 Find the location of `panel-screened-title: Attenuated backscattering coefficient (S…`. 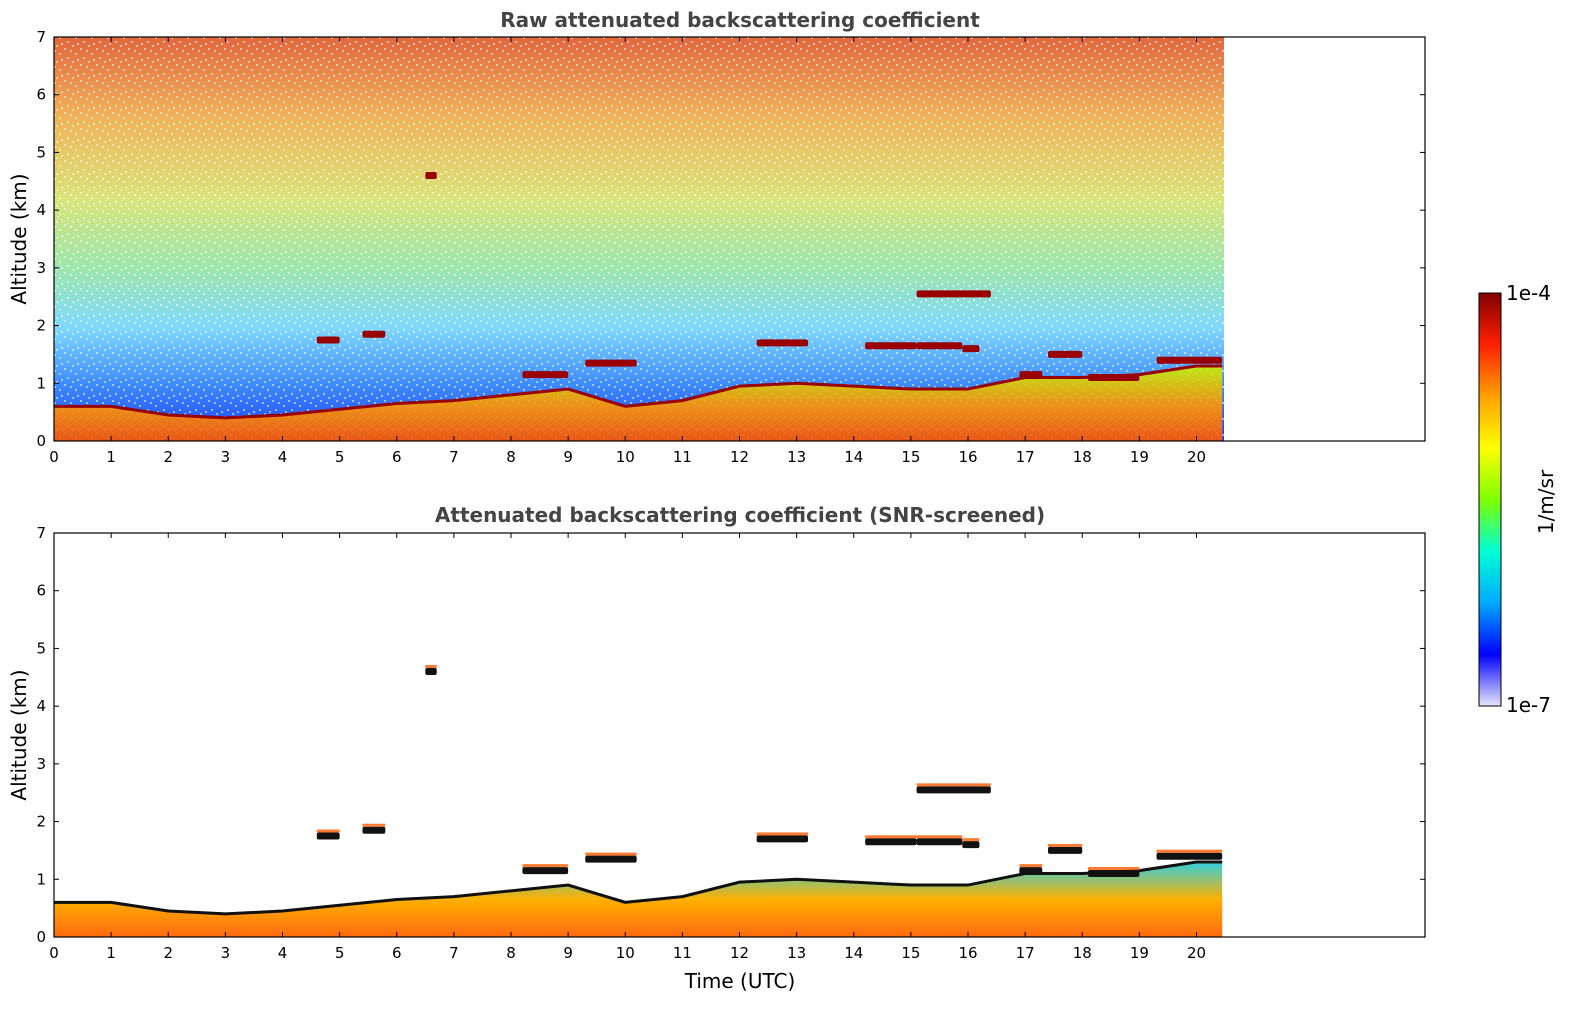

panel-screened-title: Attenuated backscattering coefficient (S… is located at coordinates (740, 515).